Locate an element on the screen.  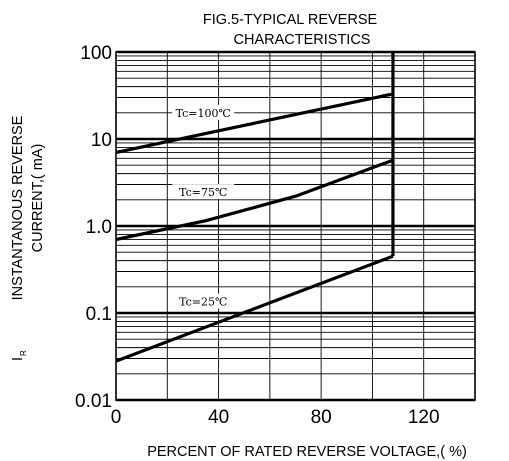
y-axis-title-line-1: INSTANTANOUS REVERSE is located at coordinates (18, 207).